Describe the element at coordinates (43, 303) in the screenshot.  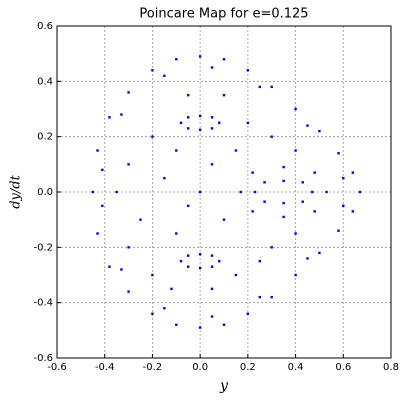
I see `y-tick-label: -0.4` at that location.